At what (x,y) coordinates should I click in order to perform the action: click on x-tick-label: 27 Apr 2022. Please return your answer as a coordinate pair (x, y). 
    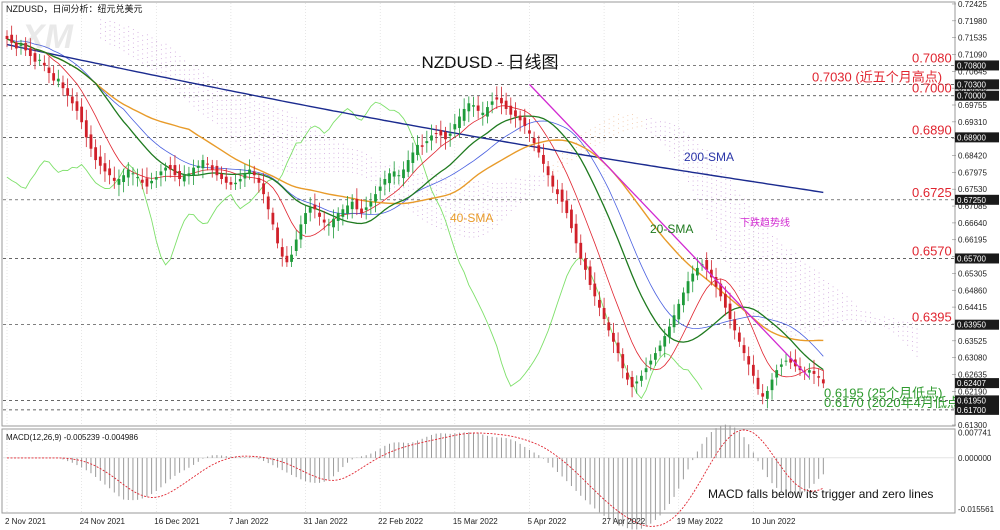
    Looking at the image, I should click on (624, 521).